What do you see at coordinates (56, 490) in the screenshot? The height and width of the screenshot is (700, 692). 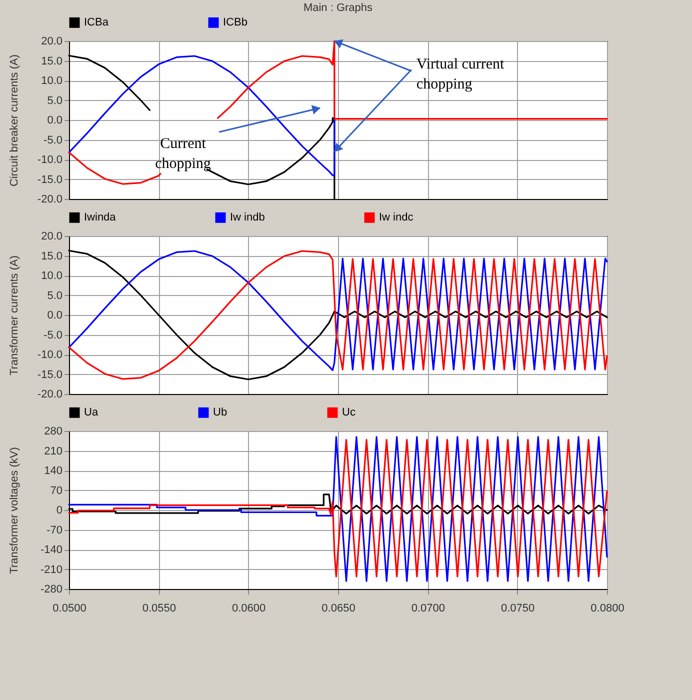 I see `y-tick-label: 70` at bounding box center [56, 490].